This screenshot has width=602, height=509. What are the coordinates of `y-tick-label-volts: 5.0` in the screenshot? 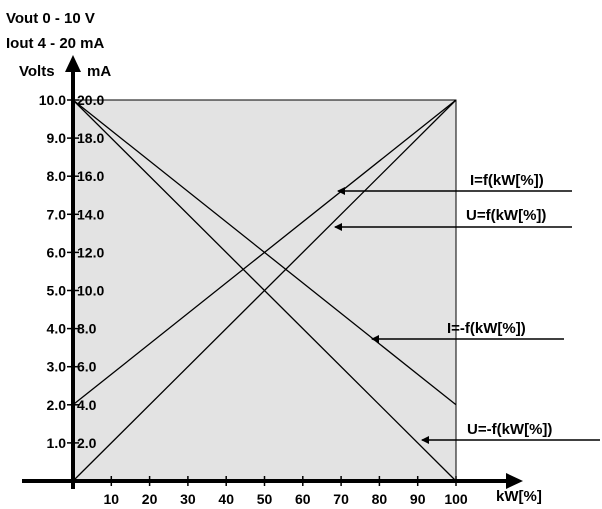 It's located at (57, 291).